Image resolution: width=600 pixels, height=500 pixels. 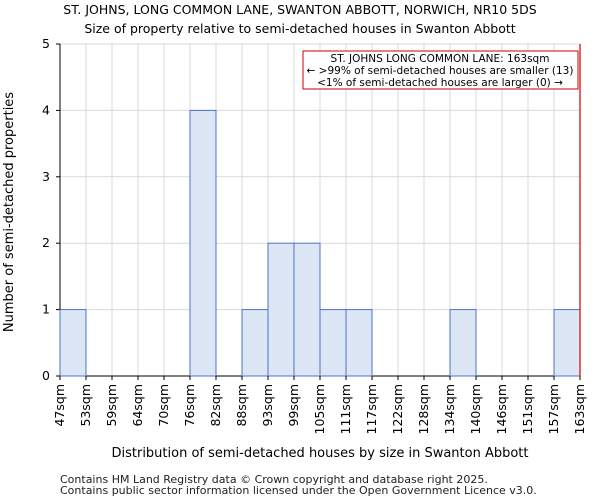 I want to click on x-tick-label: 99sqm, so click(x=293, y=405).